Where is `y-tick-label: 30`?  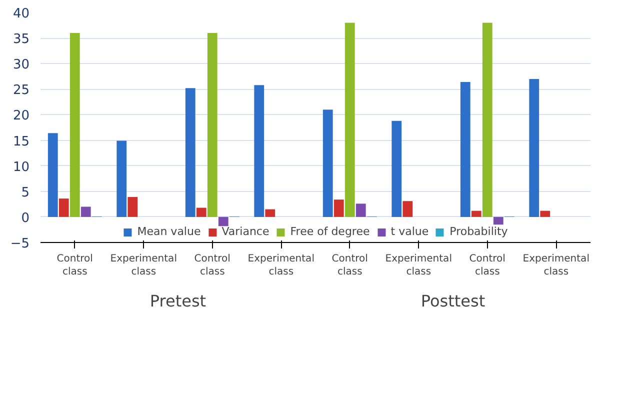 y-tick-label: 30 is located at coordinates (21, 65).